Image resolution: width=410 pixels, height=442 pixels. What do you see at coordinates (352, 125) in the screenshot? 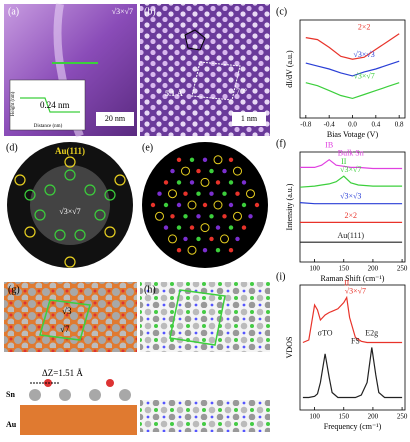
I see `x-tick-label: 0.0` at bounding box center [352, 125].